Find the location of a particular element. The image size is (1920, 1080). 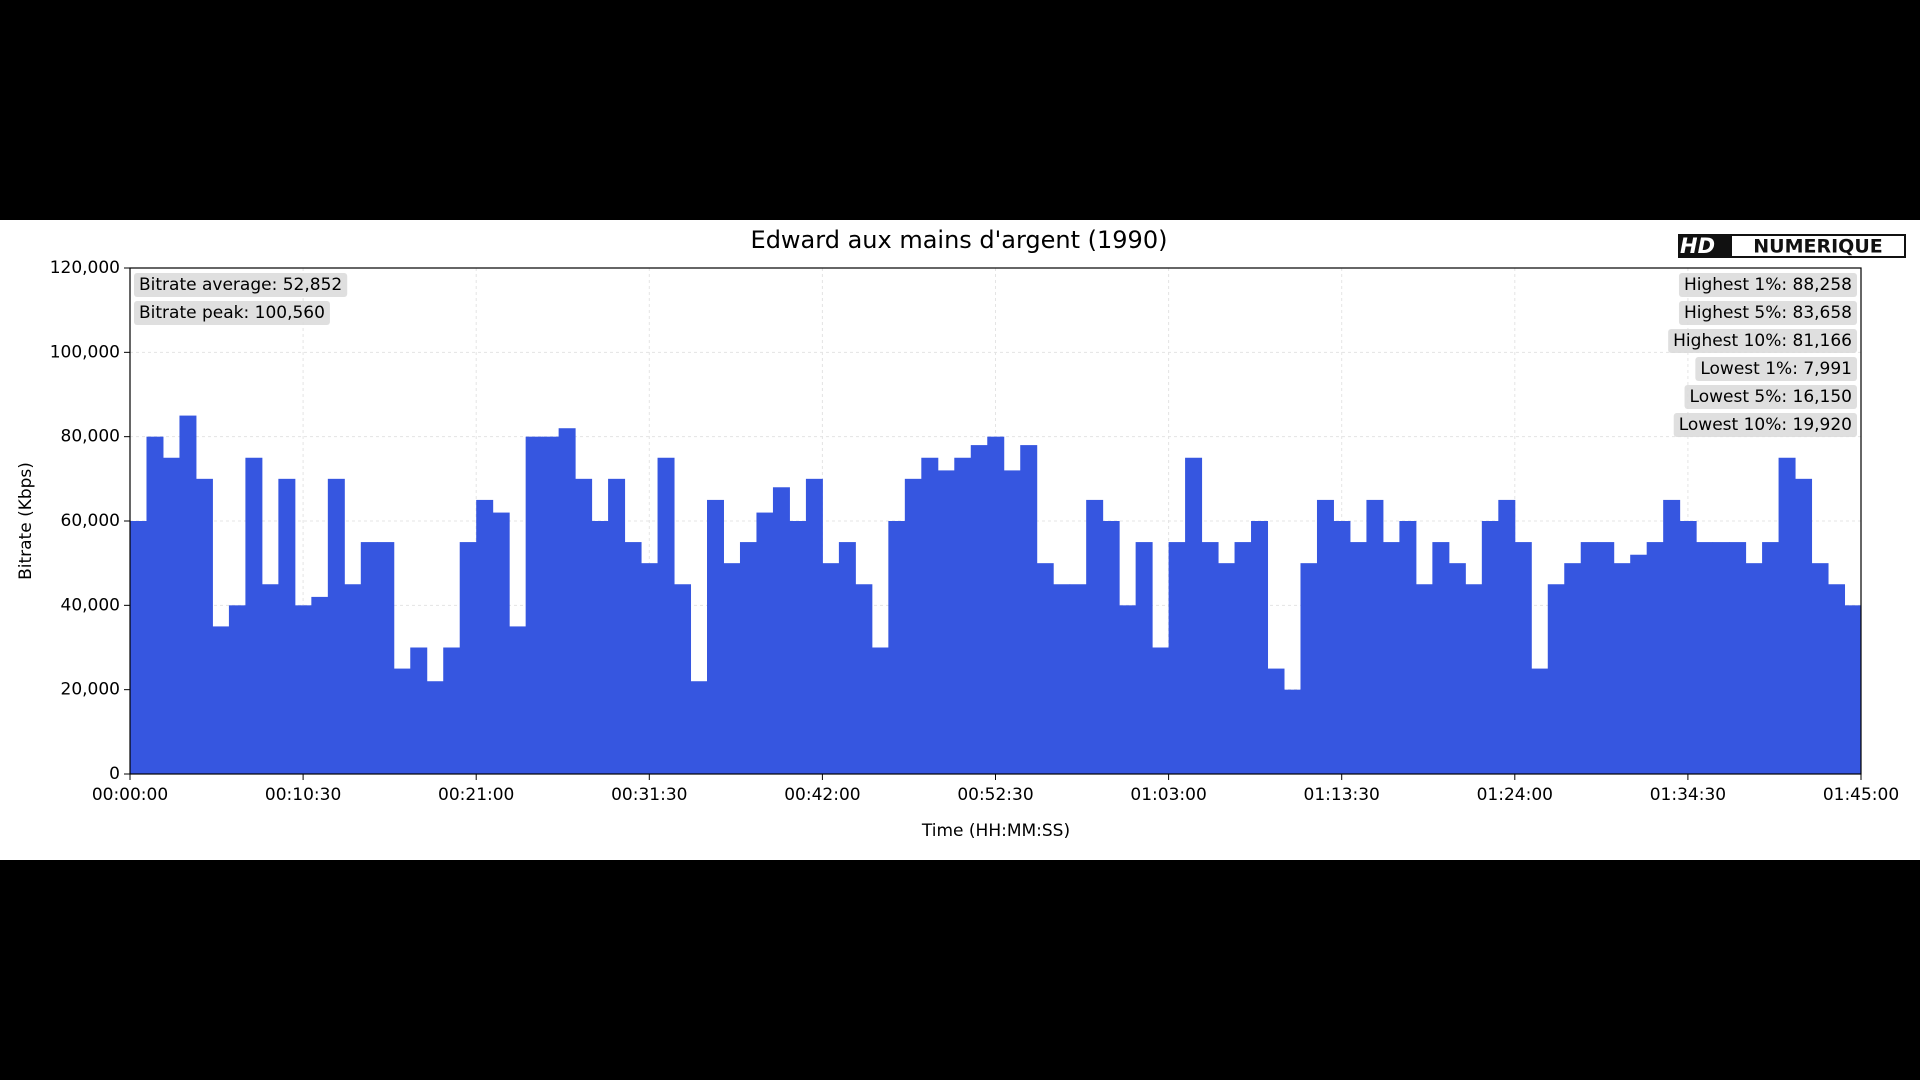

stat-label: Bitrate average: 52,852 is located at coordinates (240, 285).